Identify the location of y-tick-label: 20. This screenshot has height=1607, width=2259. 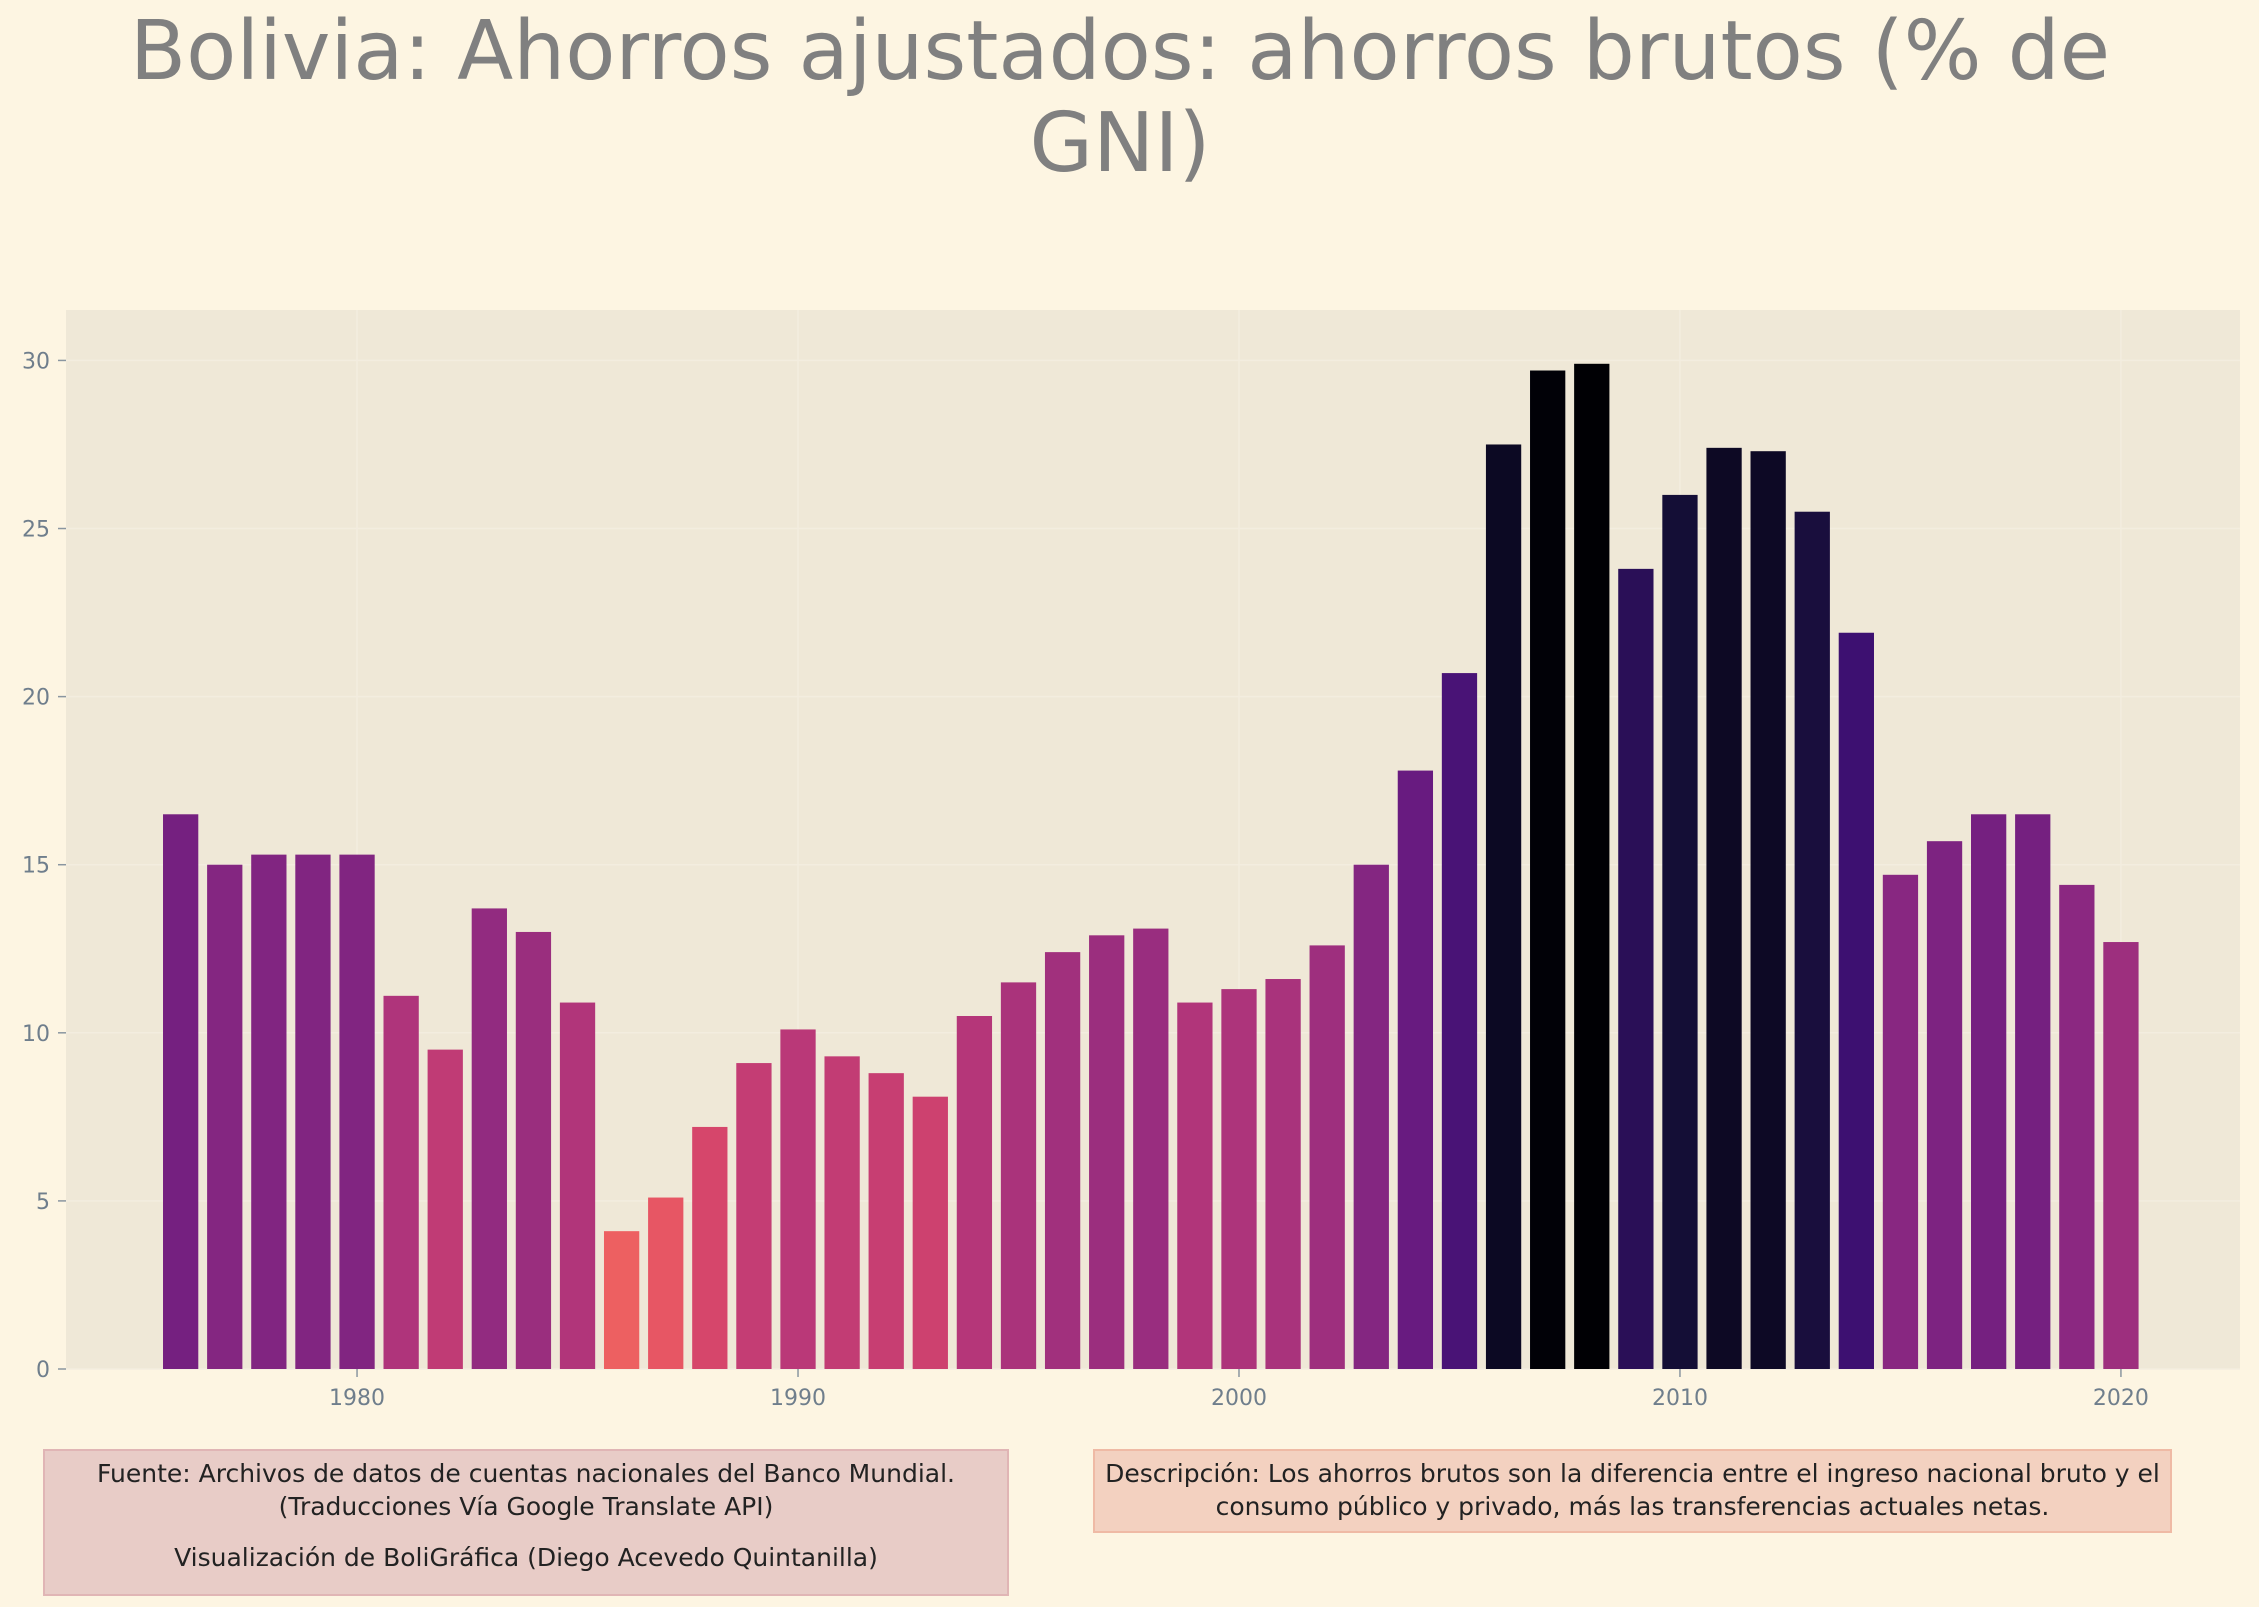
(36, 698).